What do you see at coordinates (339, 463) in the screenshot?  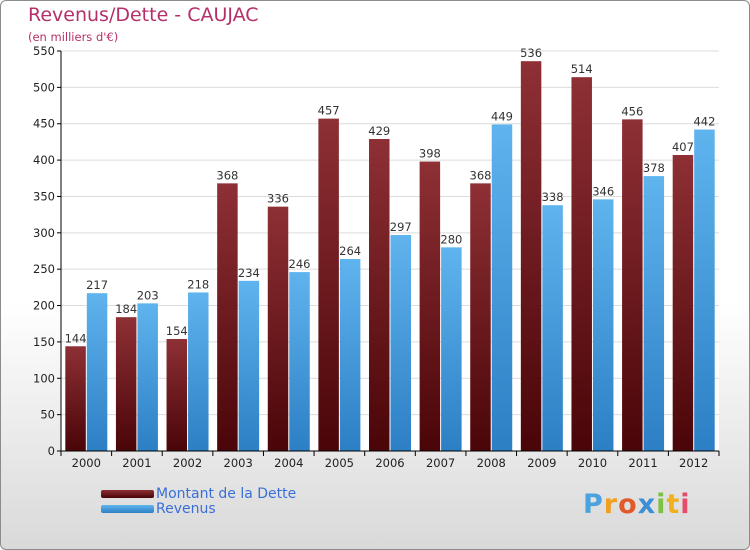 I see `x-tick-label: 2005` at bounding box center [339, 463].